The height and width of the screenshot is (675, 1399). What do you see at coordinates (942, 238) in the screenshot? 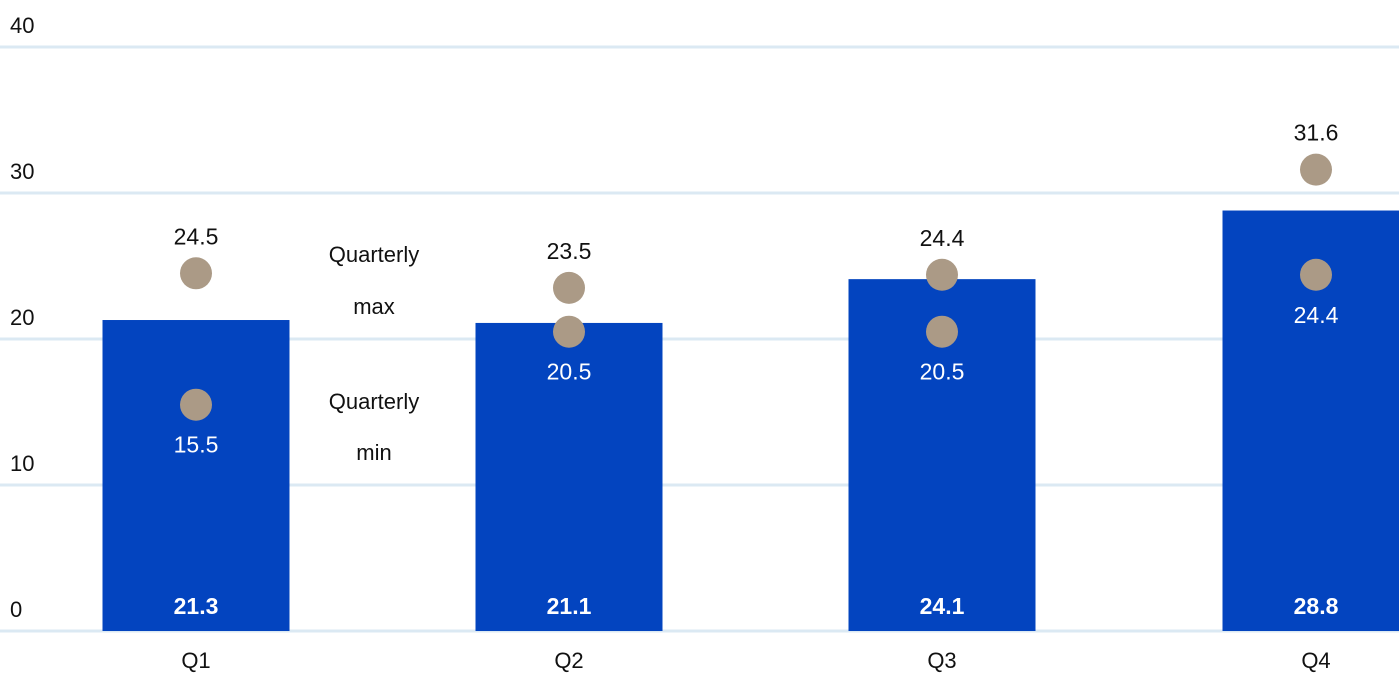
I see `max-point-label-Q3: 24.4` at bounding box center [942, 238].